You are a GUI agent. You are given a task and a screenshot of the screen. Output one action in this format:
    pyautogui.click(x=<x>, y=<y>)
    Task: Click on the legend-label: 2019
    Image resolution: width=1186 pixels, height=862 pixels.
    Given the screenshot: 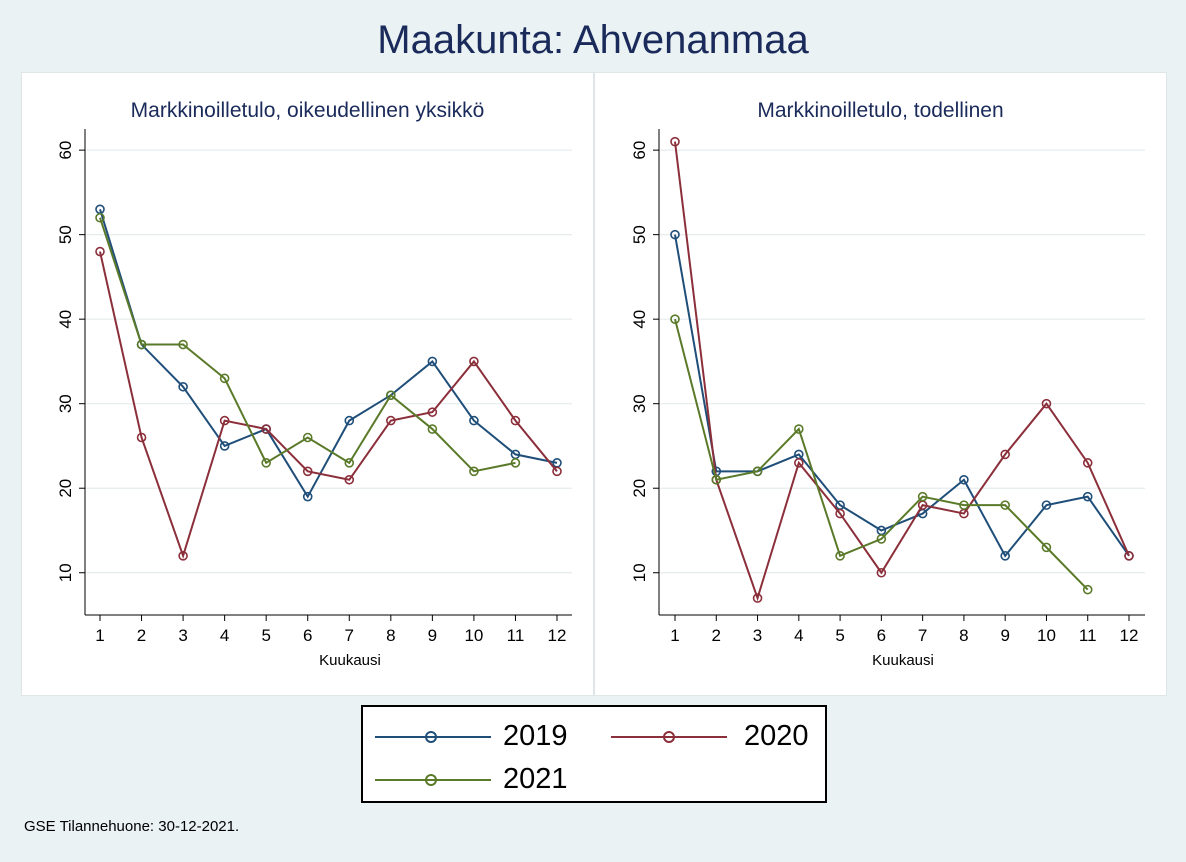 What is the action you would take?
    pyautogui.click(x=535, y=736)
    